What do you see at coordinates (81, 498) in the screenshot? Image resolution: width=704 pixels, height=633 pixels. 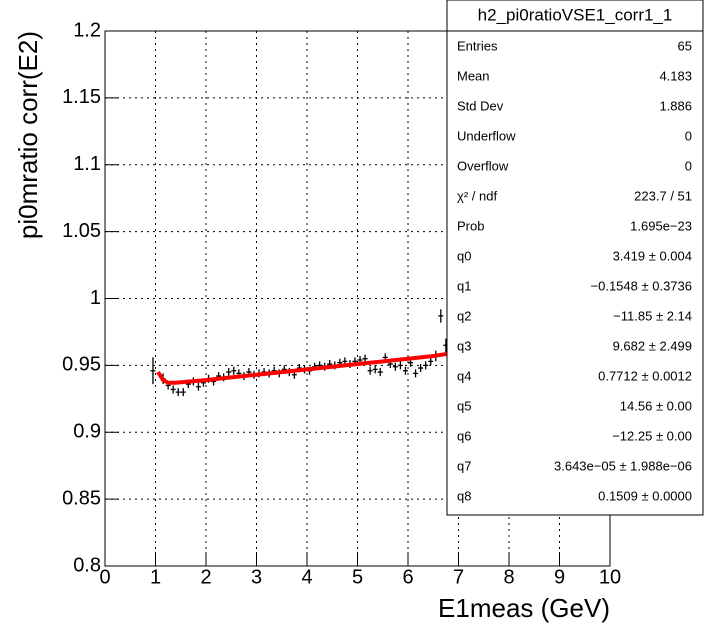 I see `y-tick-label: 0.85` at bounding box center [81, 498].